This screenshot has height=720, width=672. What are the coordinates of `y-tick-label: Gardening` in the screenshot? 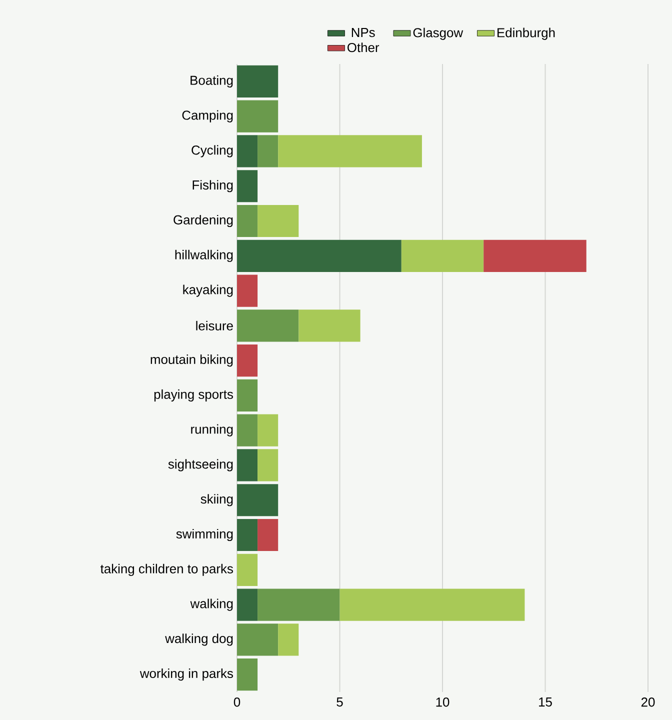 It's located at (203, 221).